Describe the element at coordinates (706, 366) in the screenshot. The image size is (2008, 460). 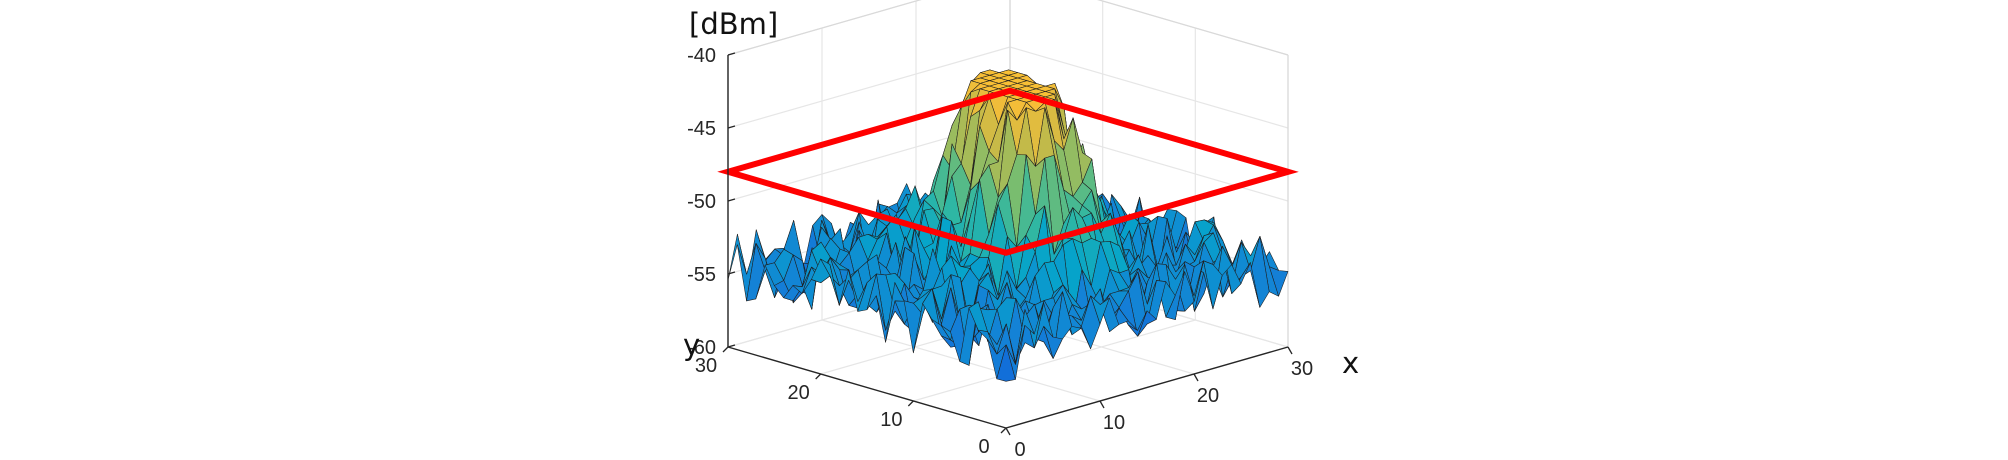
I see `y-tick-label: 30` at that location.